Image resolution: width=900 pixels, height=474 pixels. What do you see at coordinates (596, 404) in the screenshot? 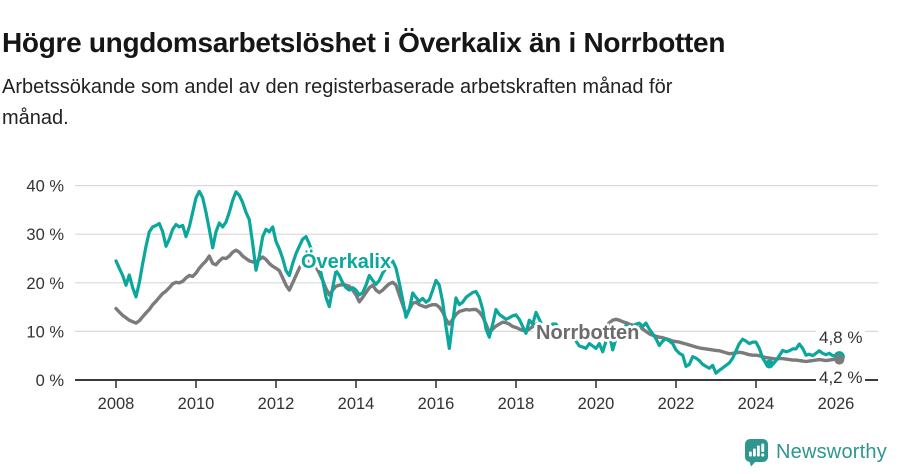
I see `svg-text: 2020` at bounding box center [596, 404].